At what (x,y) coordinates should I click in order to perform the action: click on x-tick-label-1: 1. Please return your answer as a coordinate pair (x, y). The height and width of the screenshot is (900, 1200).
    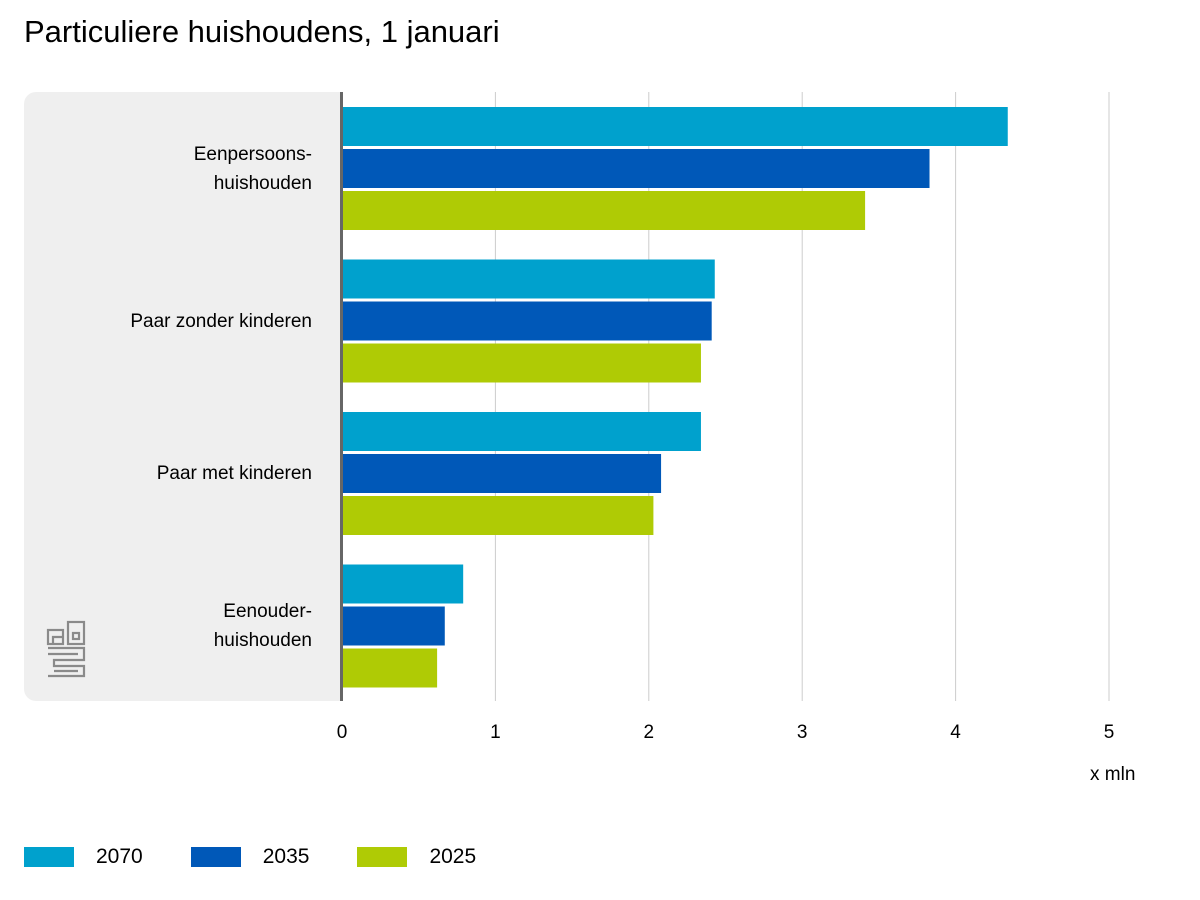
    Looking at the image, I should click on (495, 732).